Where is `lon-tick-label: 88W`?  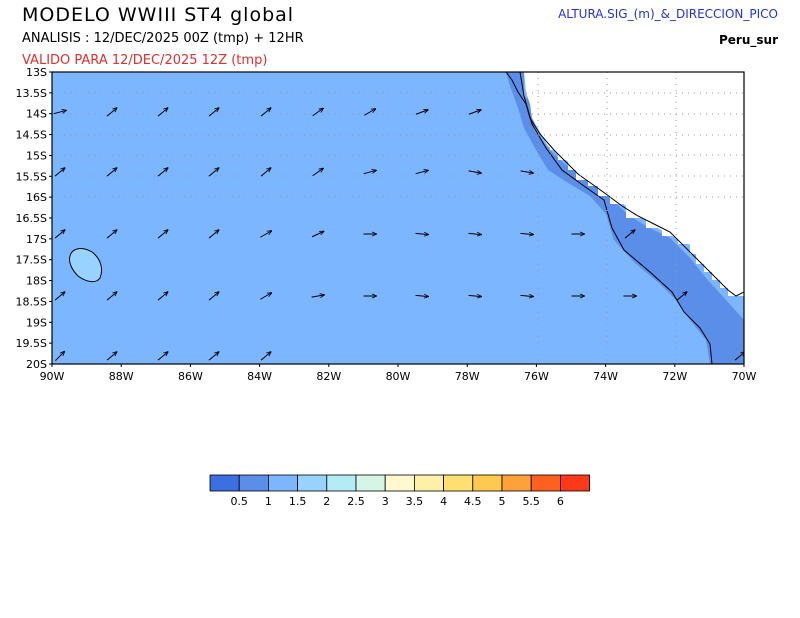 lon-tick-label: 88W is located at coordinates (121, 376).